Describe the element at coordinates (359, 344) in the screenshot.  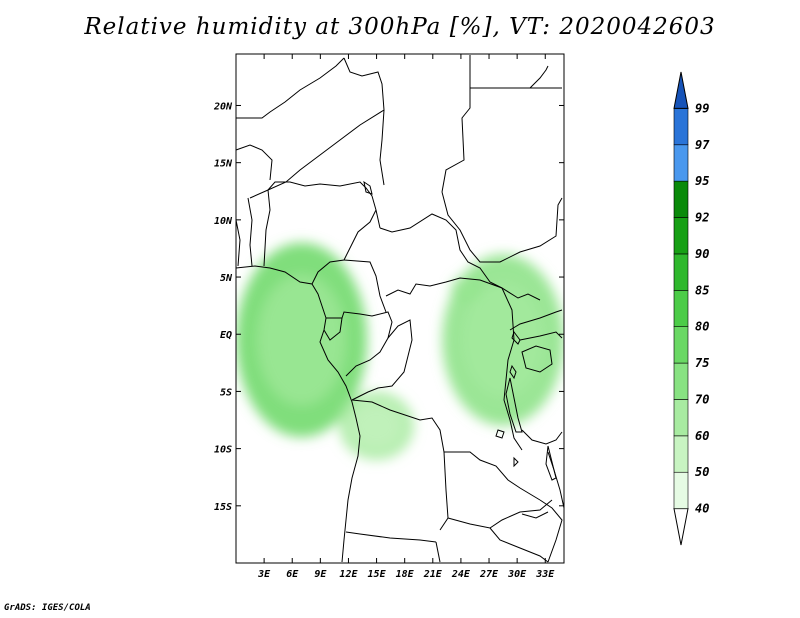
I see `border-gabon-congo` at that location.